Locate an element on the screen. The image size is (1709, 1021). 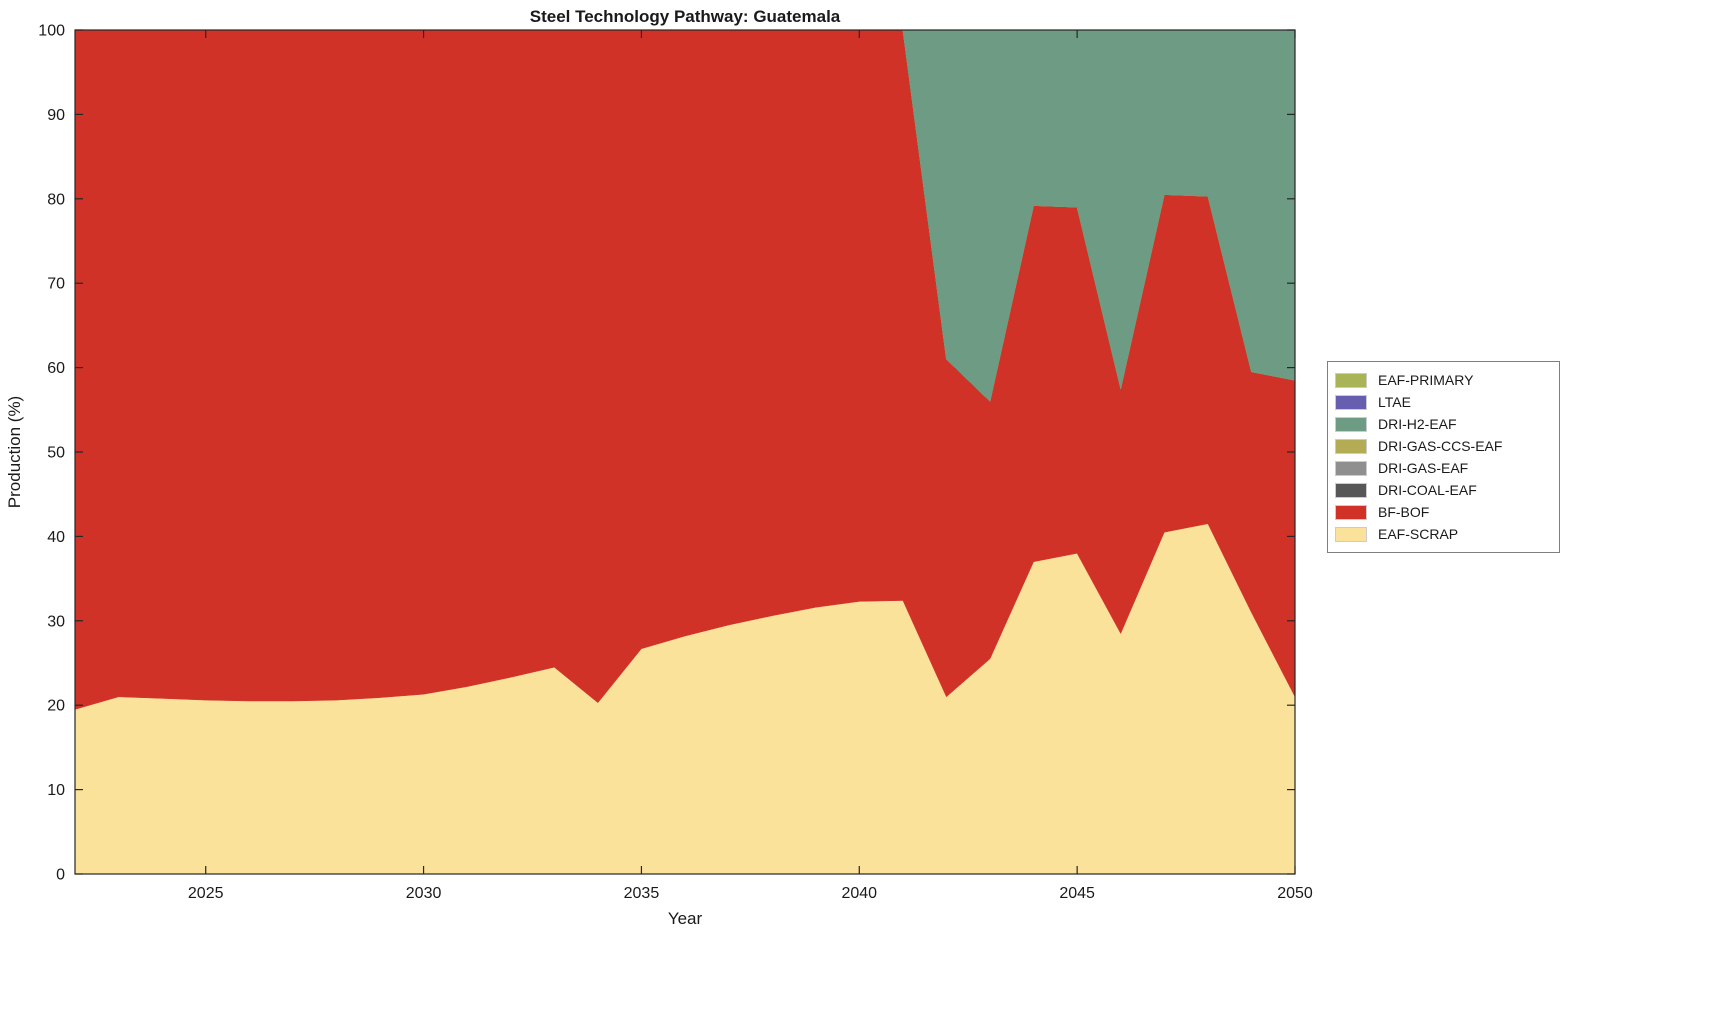
x-tick-label: 2025 is located at coordinates (206, 893).